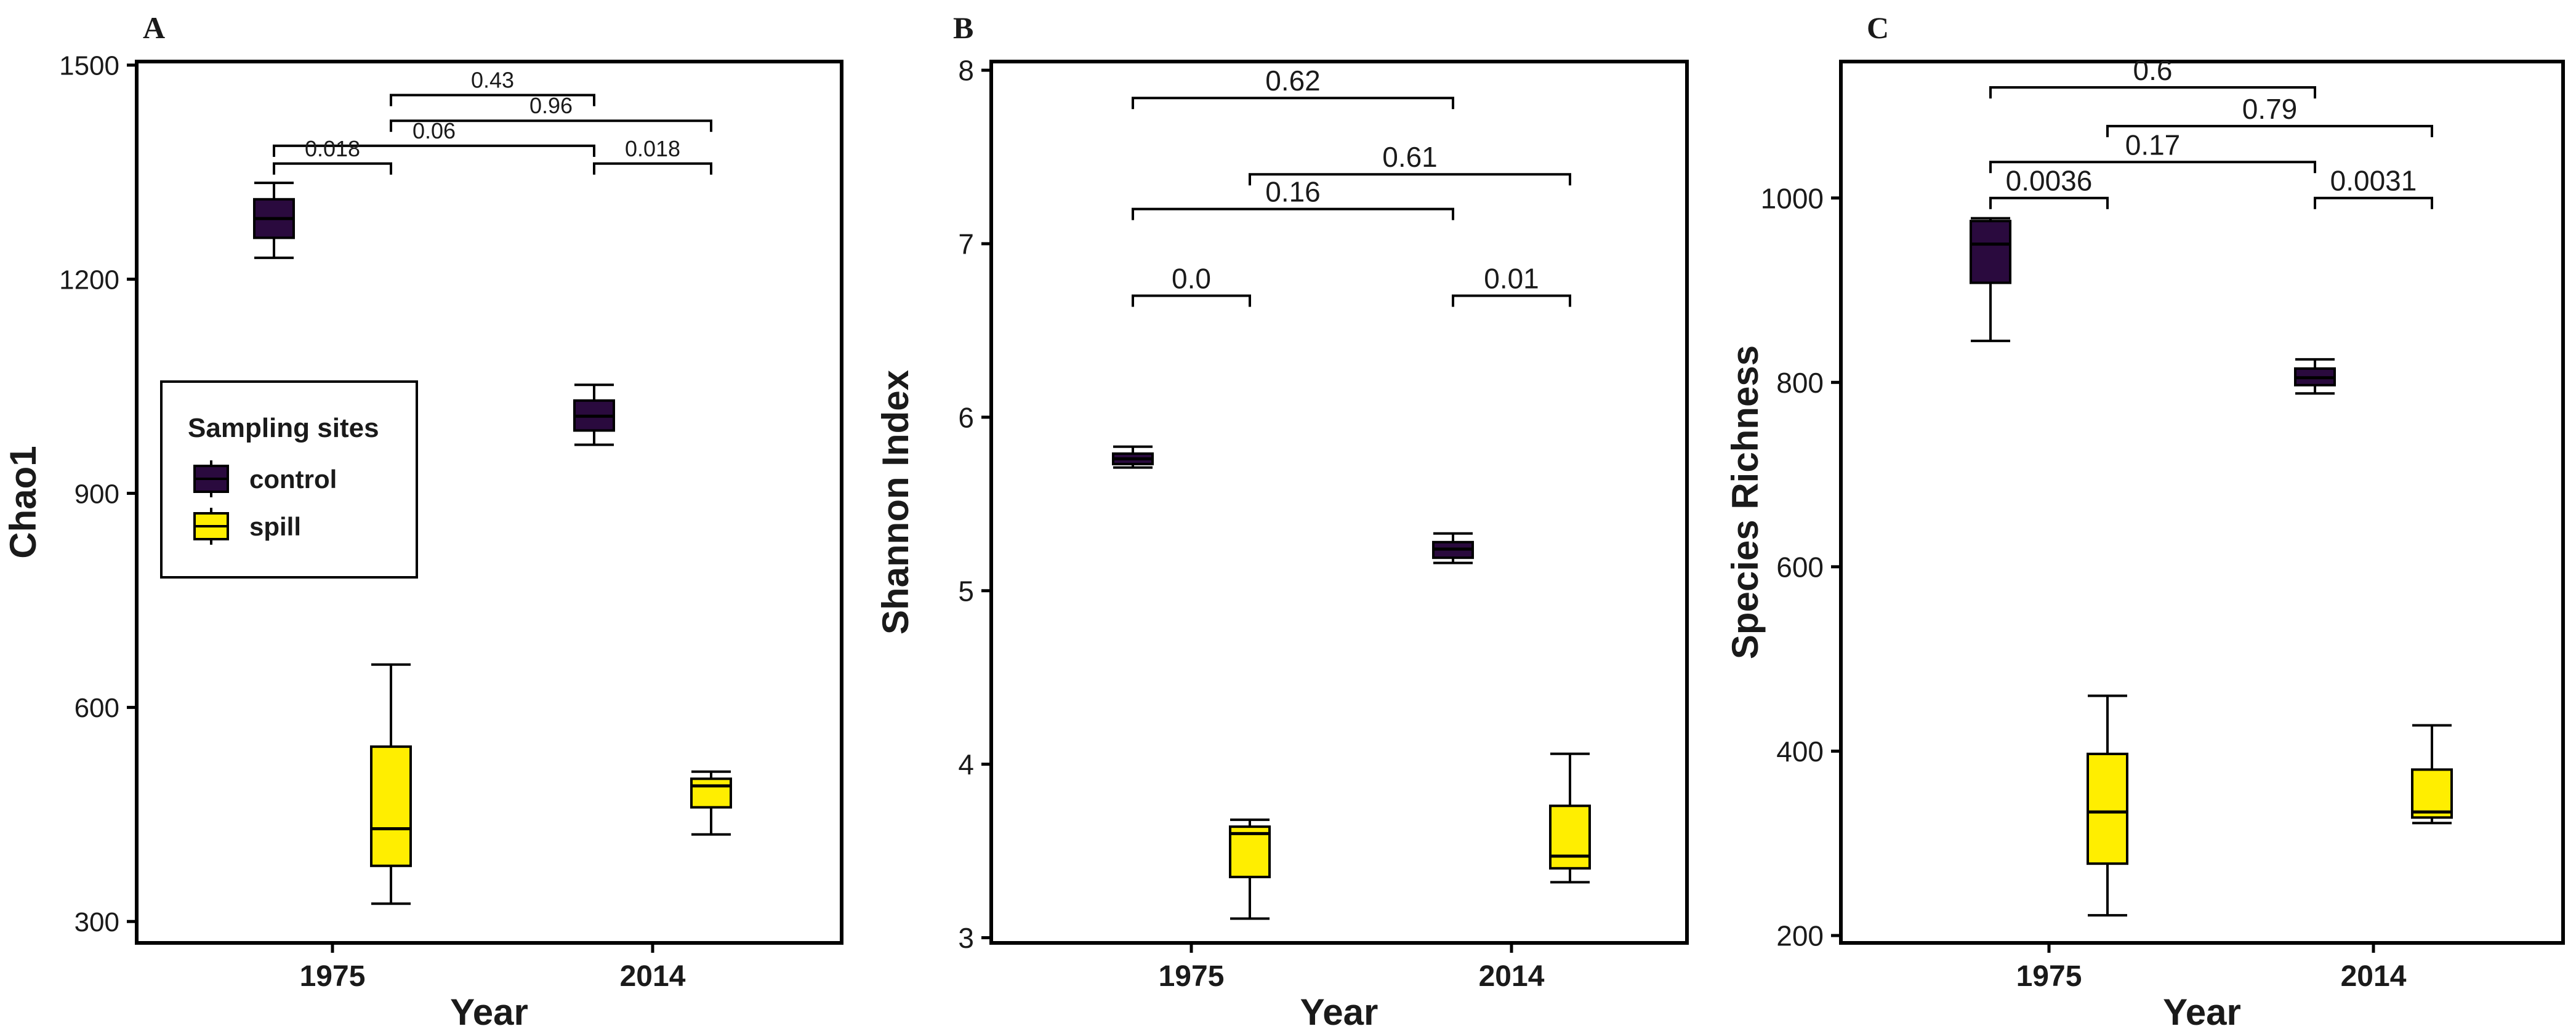 This screenshot has height=1034, width=2576. Describe the element at coordinates (275, 527) in the screenshot. I see `legend-label-spill: spill` at that location.